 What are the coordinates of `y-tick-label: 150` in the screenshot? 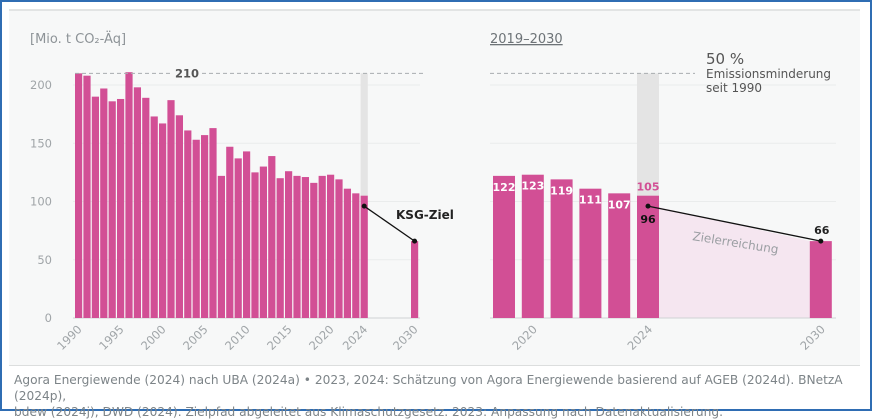 It's located at (41, 143).